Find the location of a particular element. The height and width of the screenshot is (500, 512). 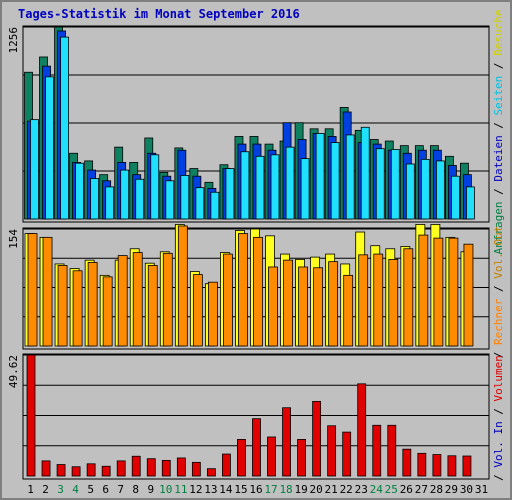

x-tick-label-day-31: 31 is located at coordinates (481, 489).